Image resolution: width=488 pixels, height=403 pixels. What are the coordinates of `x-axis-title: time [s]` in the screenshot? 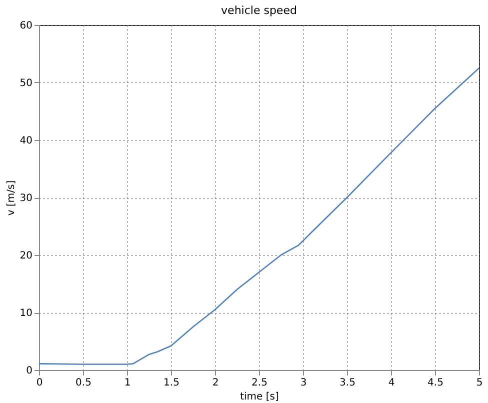 It's located at (259, 397).